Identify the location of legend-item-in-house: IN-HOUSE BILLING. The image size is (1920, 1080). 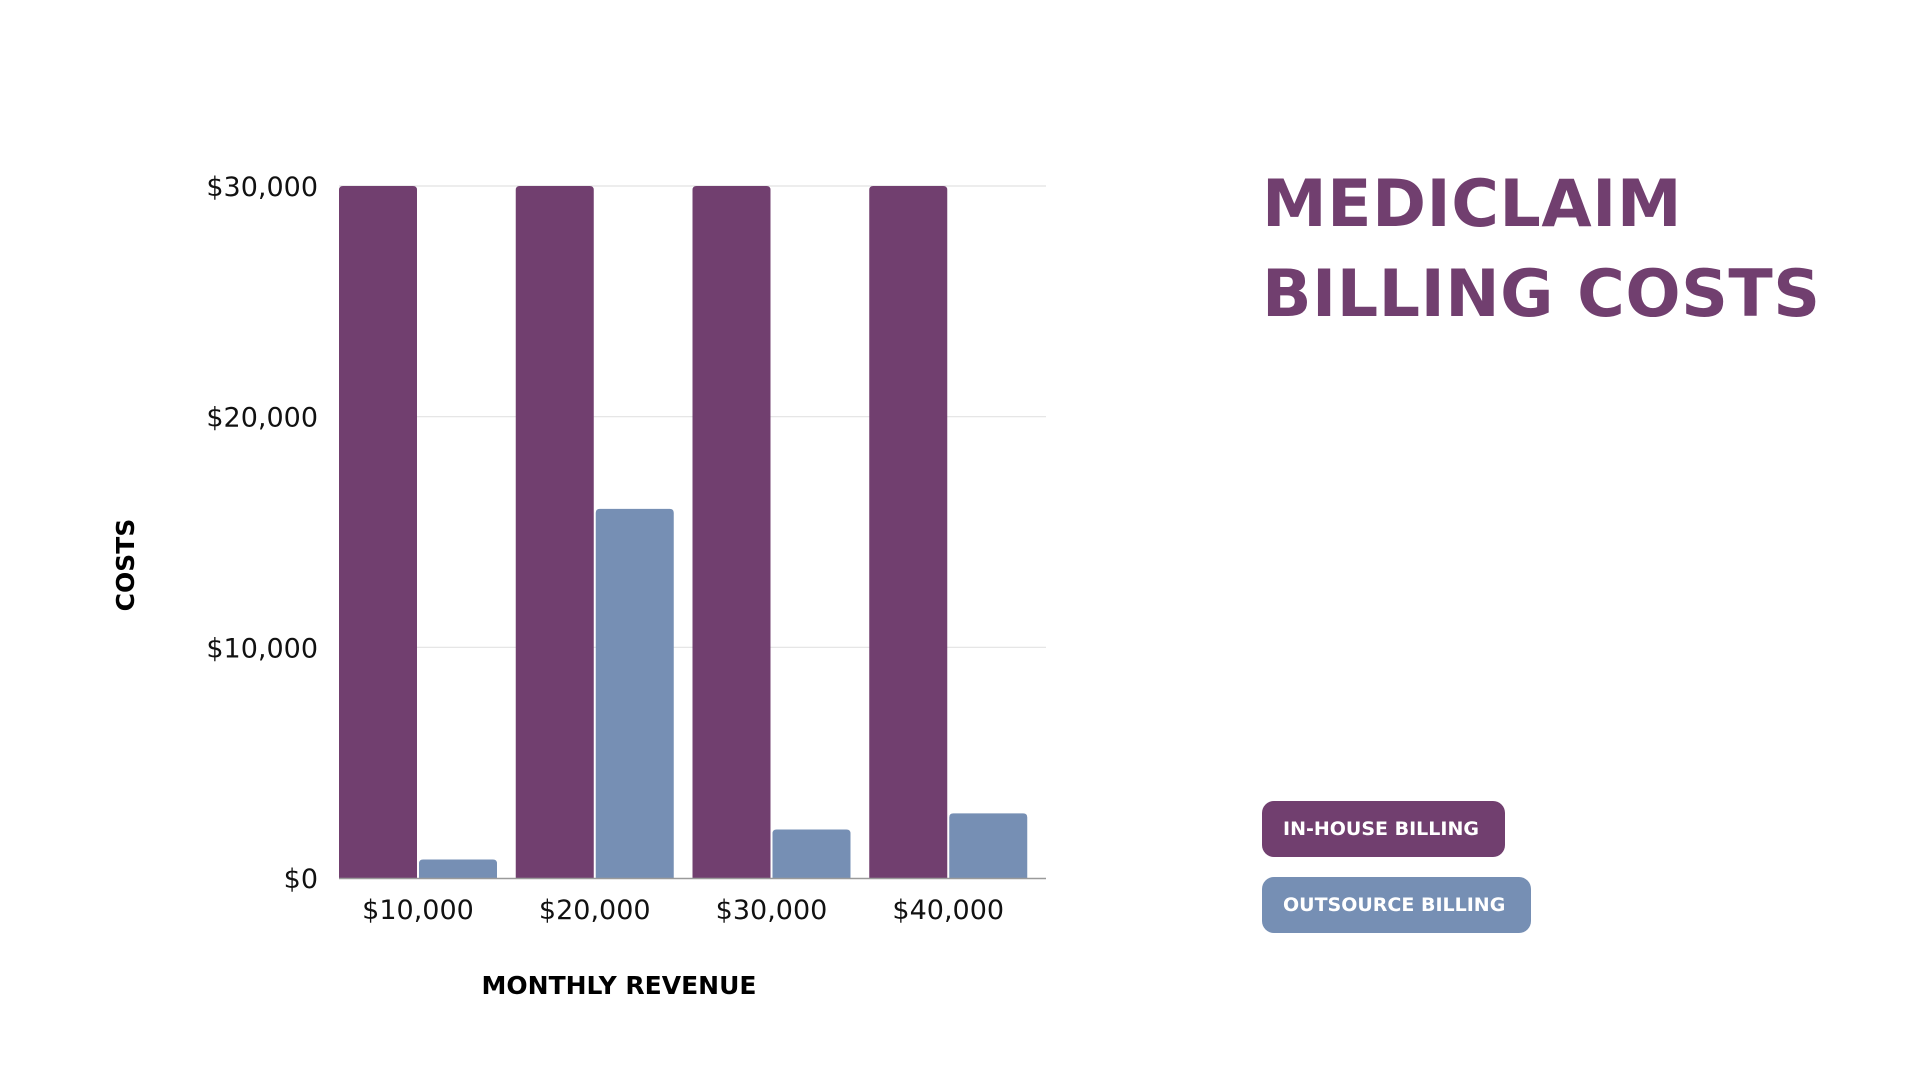
(1383, 829).